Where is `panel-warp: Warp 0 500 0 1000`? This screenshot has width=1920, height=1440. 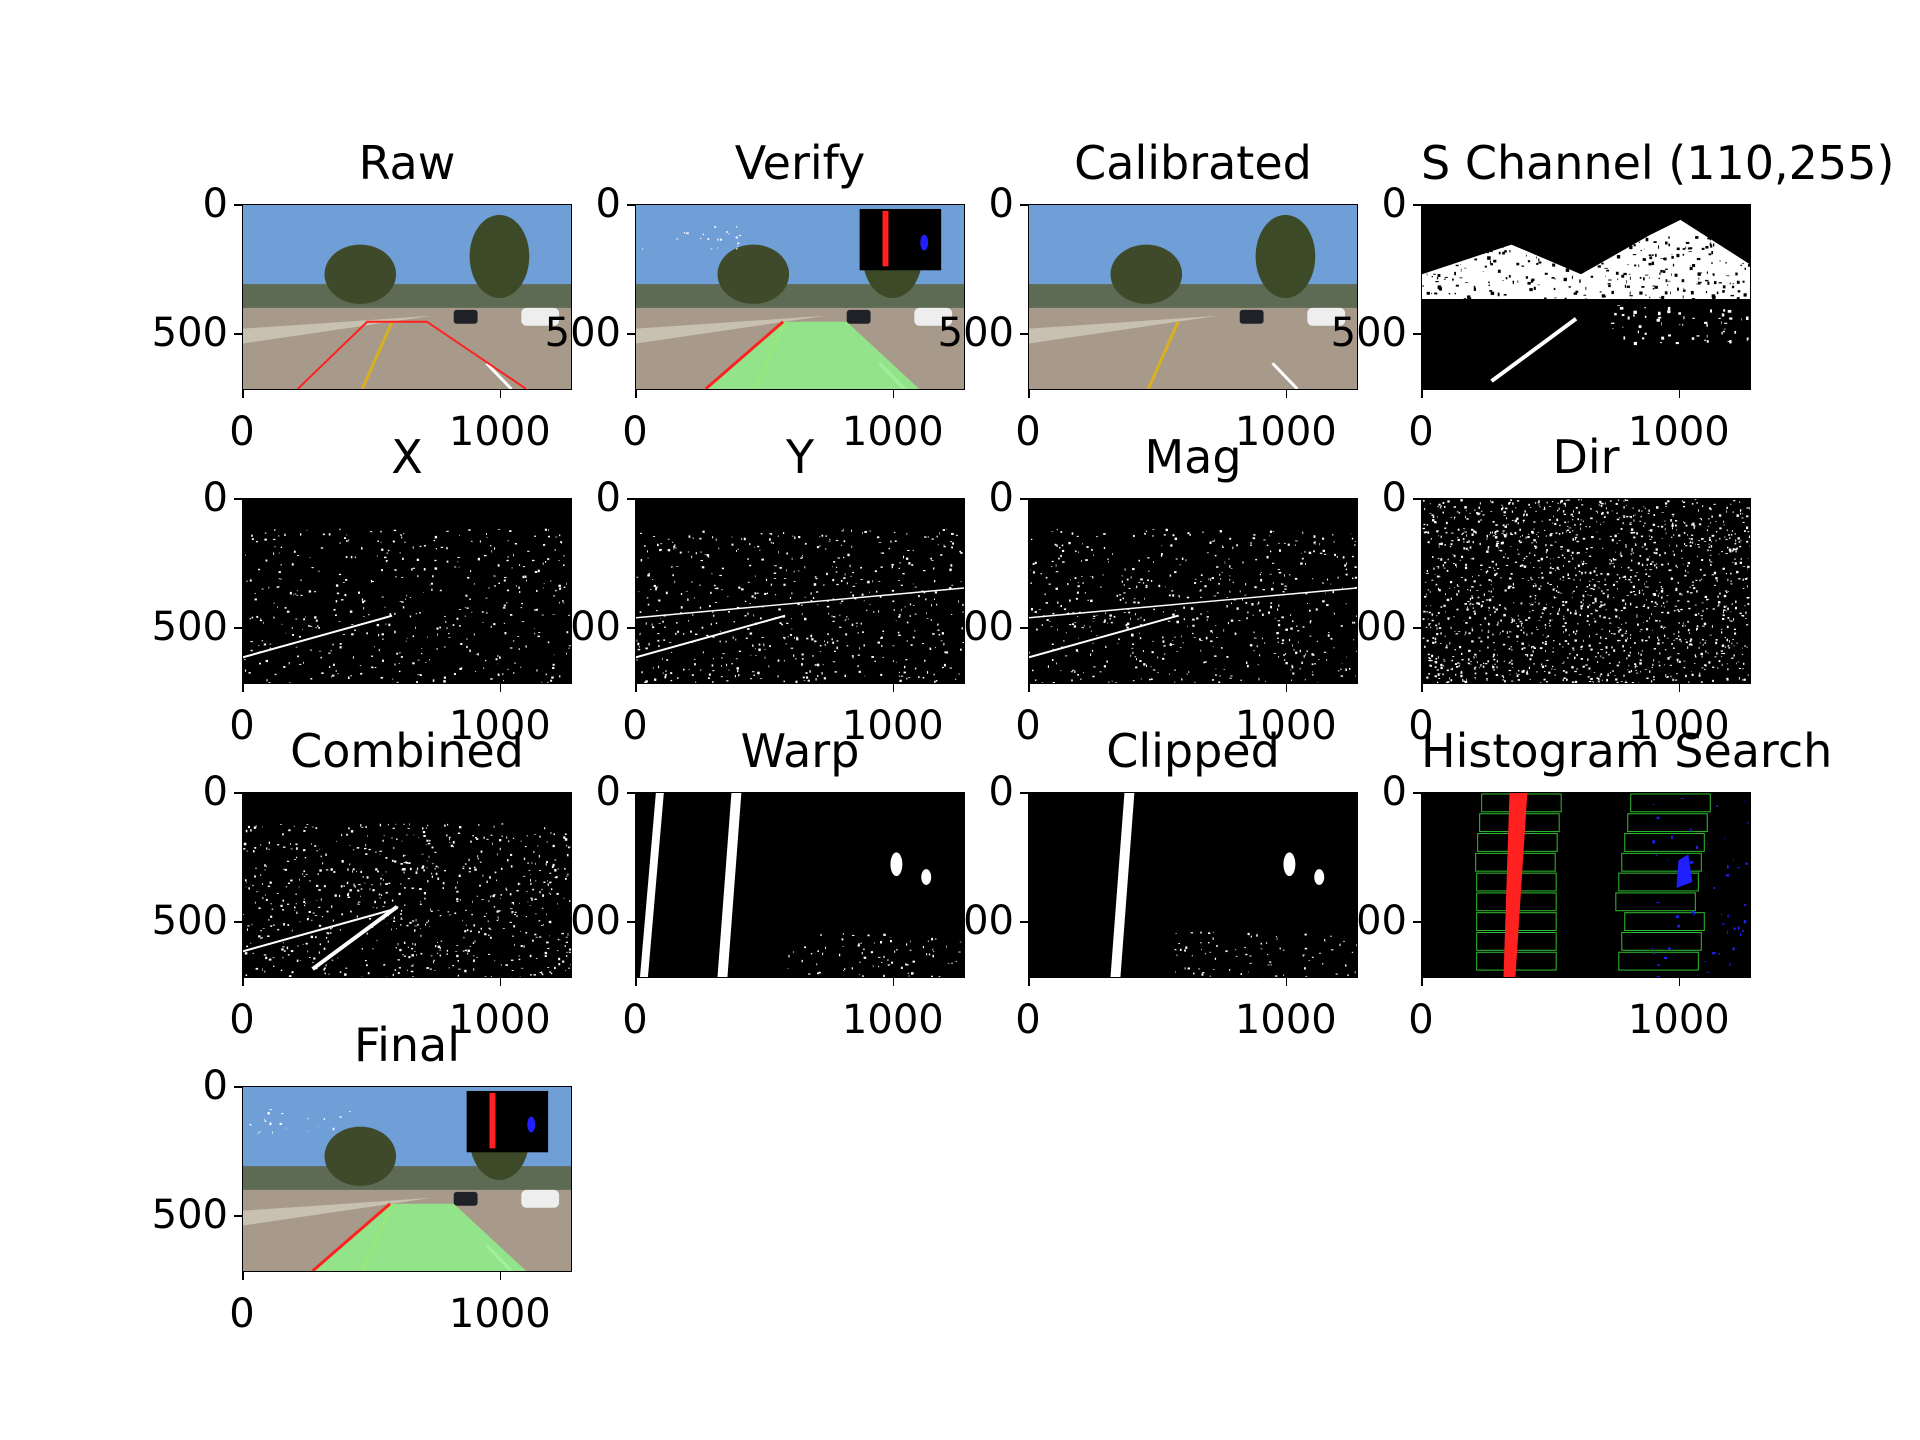 panel-warp: Warp 0 500 0 1000 is located at coordinates (755, 884).